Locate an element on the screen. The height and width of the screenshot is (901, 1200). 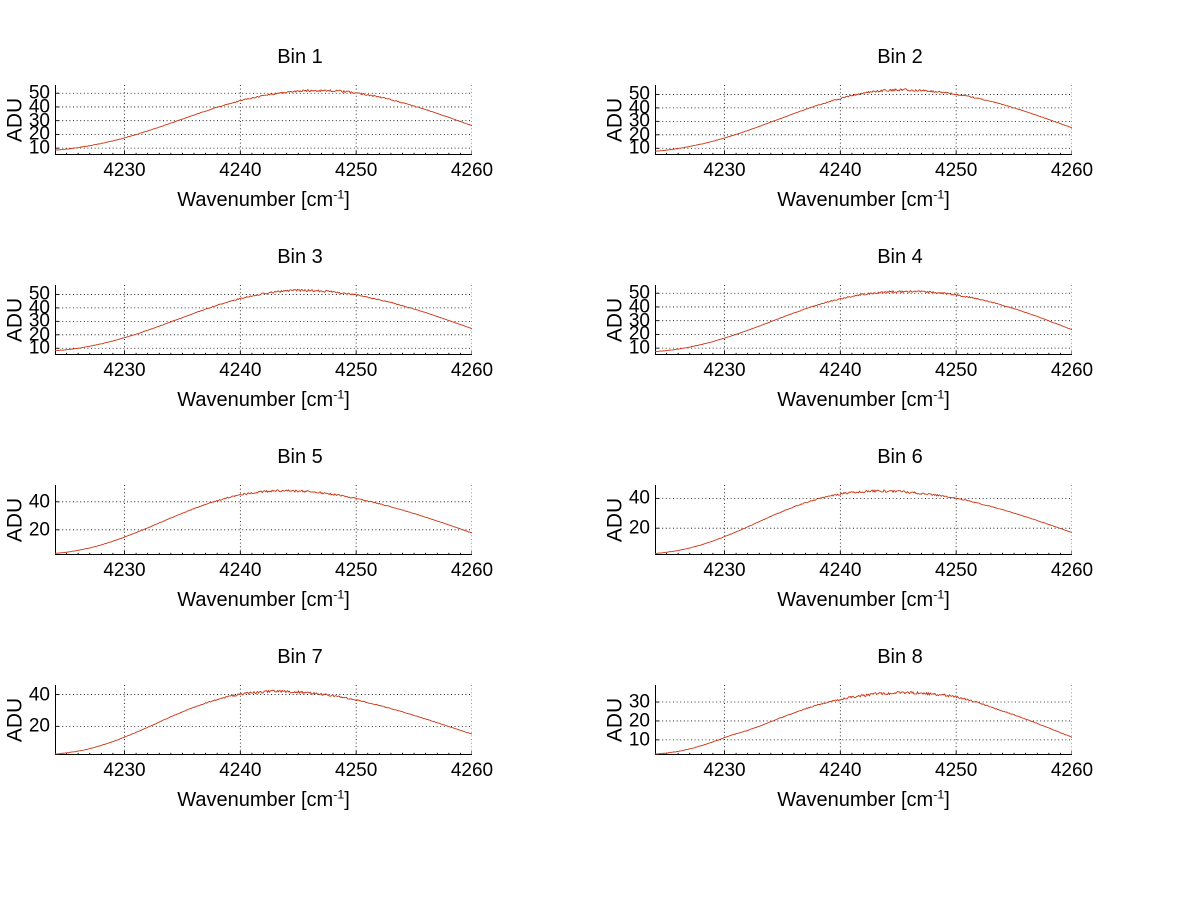
subplot-title: Bin 2 is located at coordinates (900, 57).